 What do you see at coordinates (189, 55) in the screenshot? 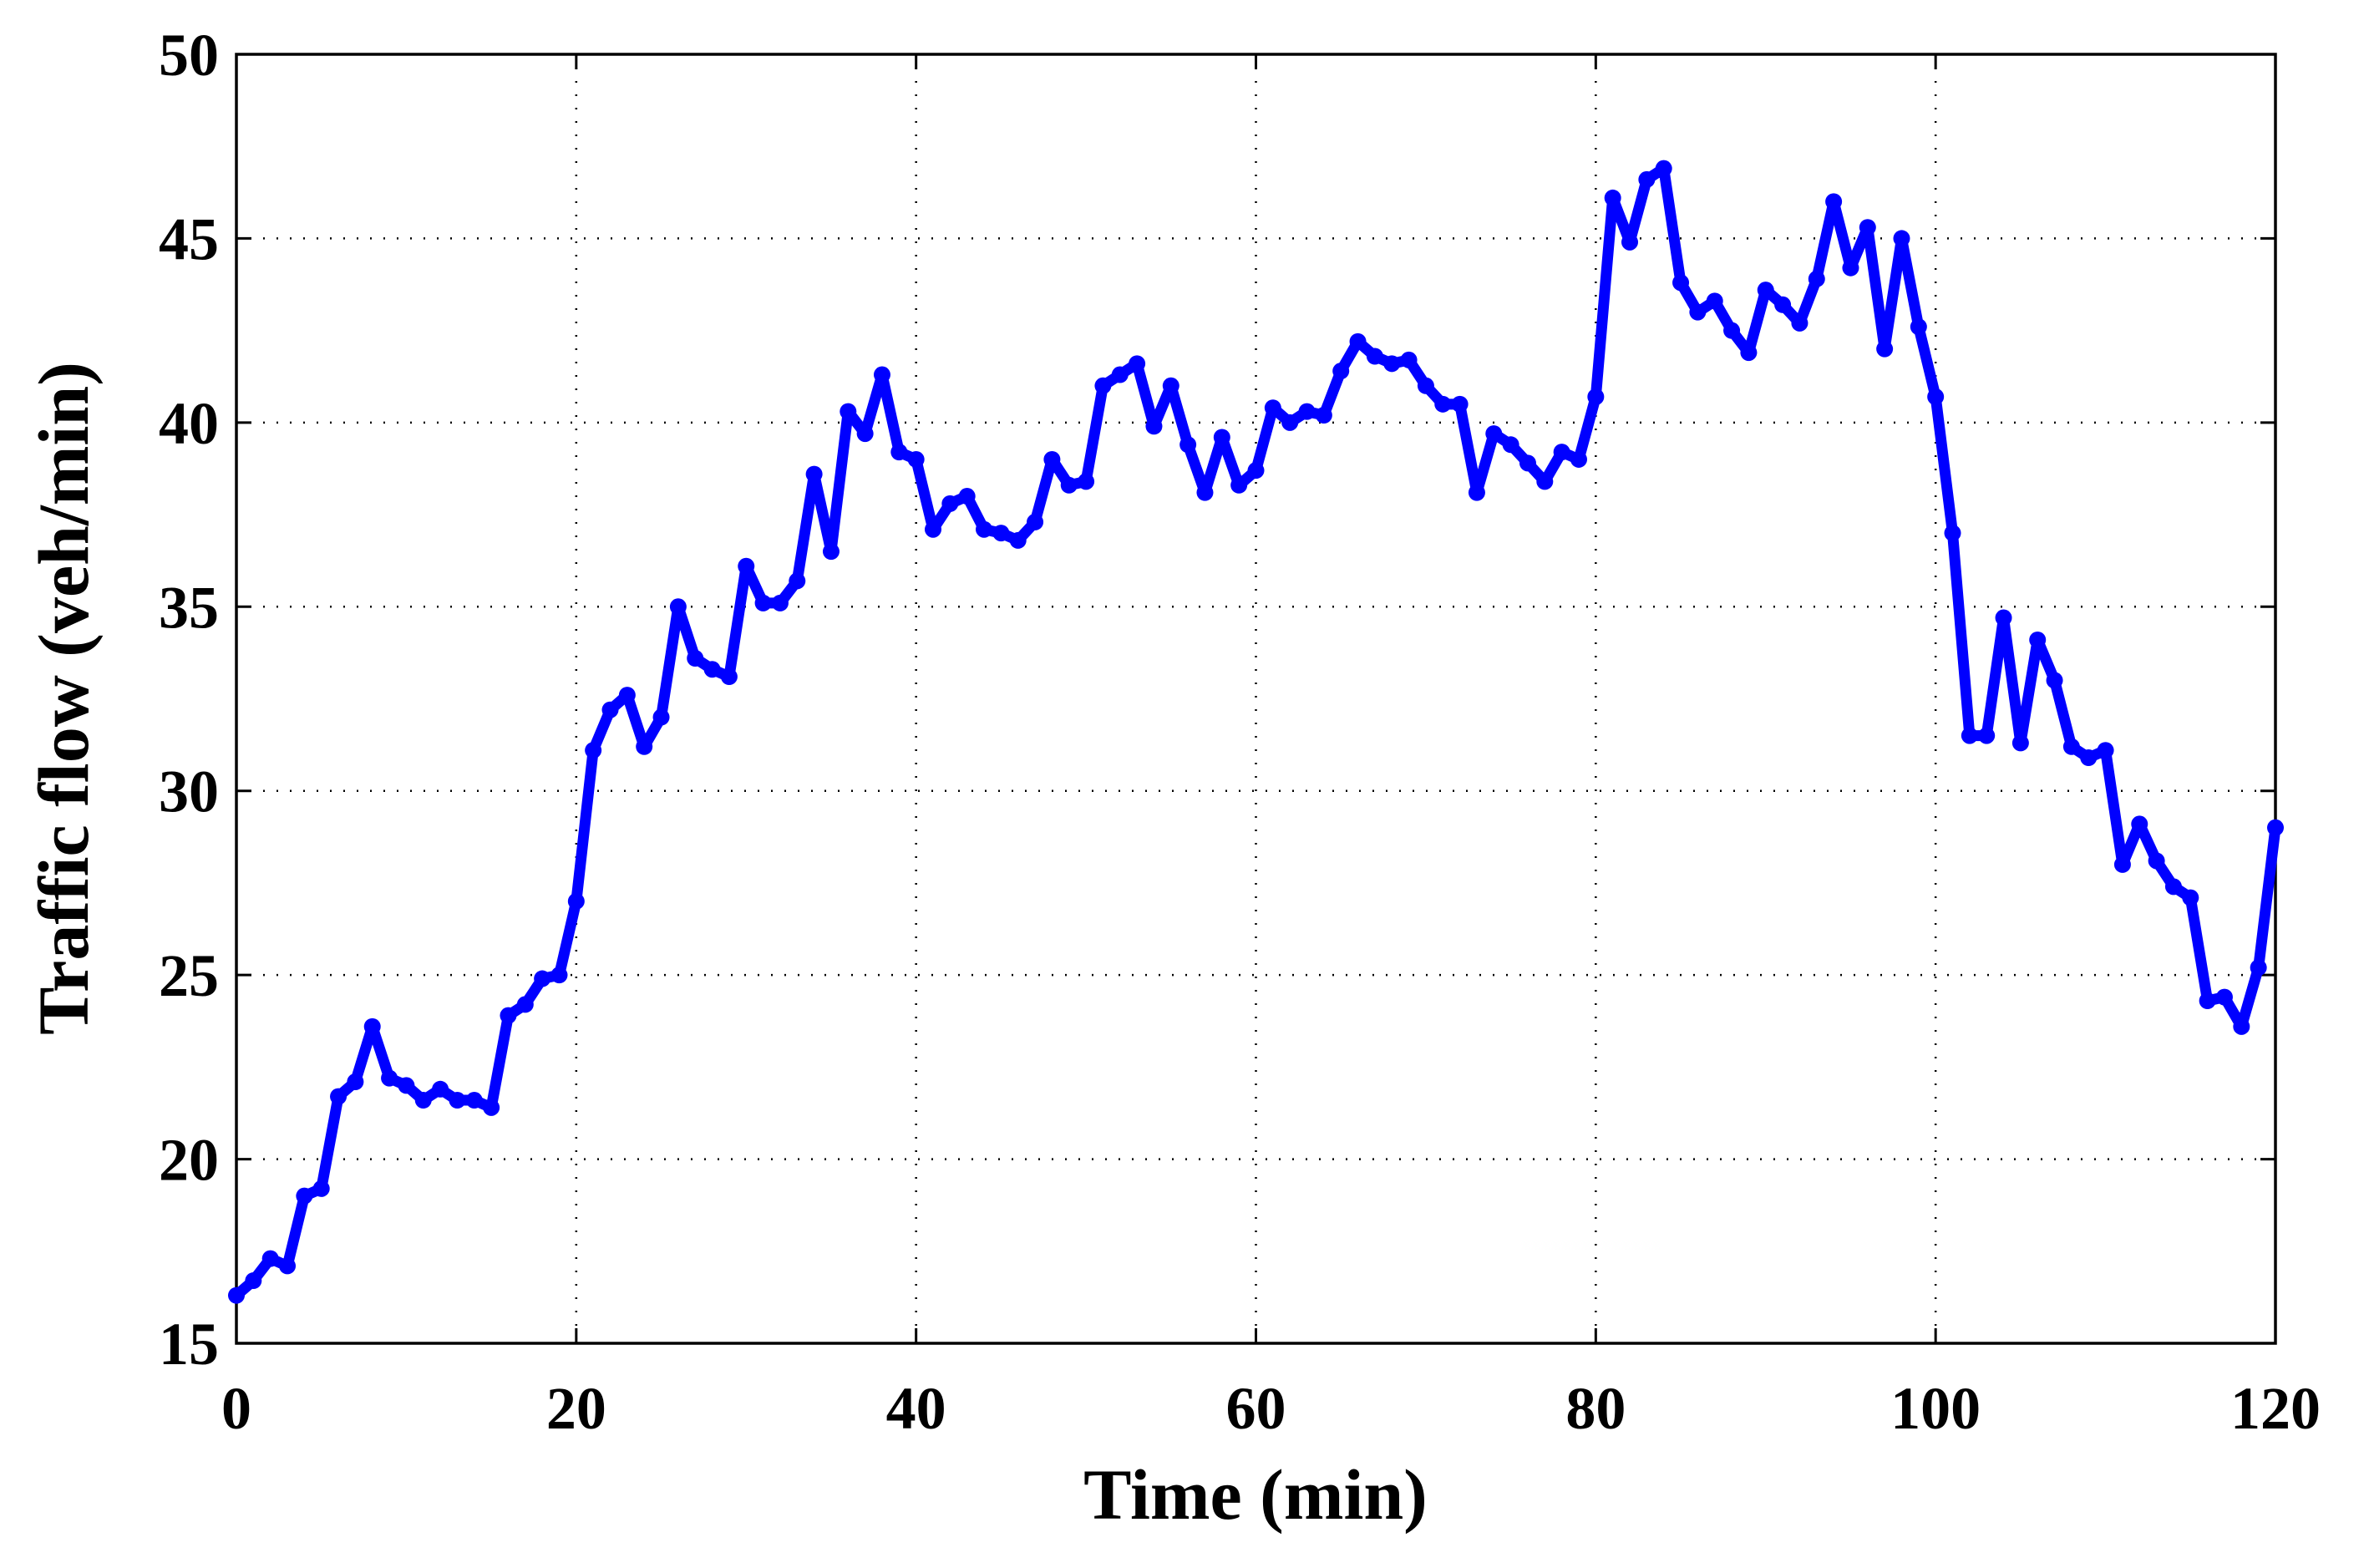
I see `y-tick-label: 50` at bounding box center [189, 55].